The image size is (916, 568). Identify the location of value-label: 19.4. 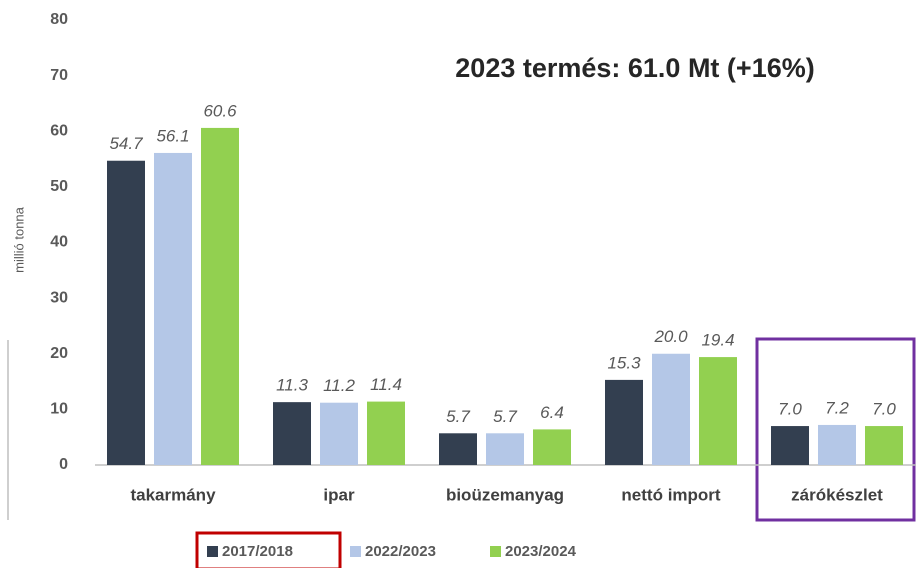
(717, 340).